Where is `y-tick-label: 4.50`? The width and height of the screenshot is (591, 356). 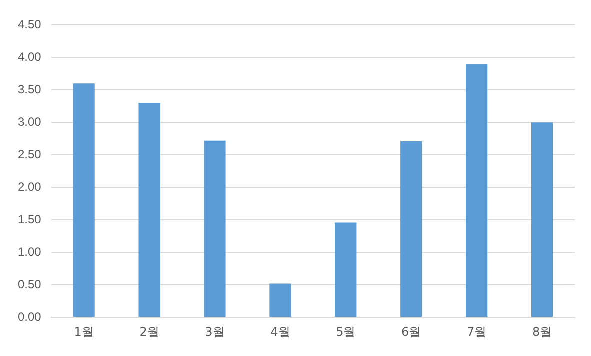 y-tick-label: 4.50 is located at coordinates (30, 25).